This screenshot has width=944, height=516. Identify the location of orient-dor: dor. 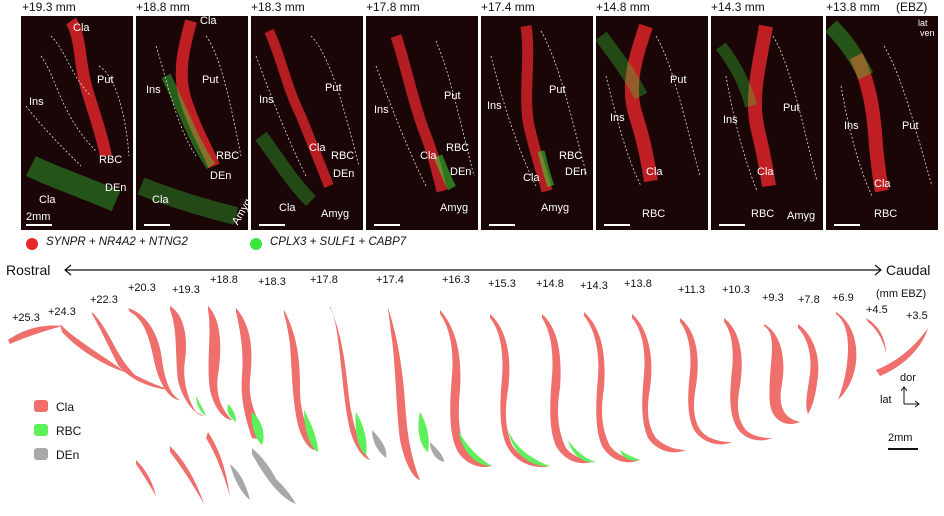
(908, 378).